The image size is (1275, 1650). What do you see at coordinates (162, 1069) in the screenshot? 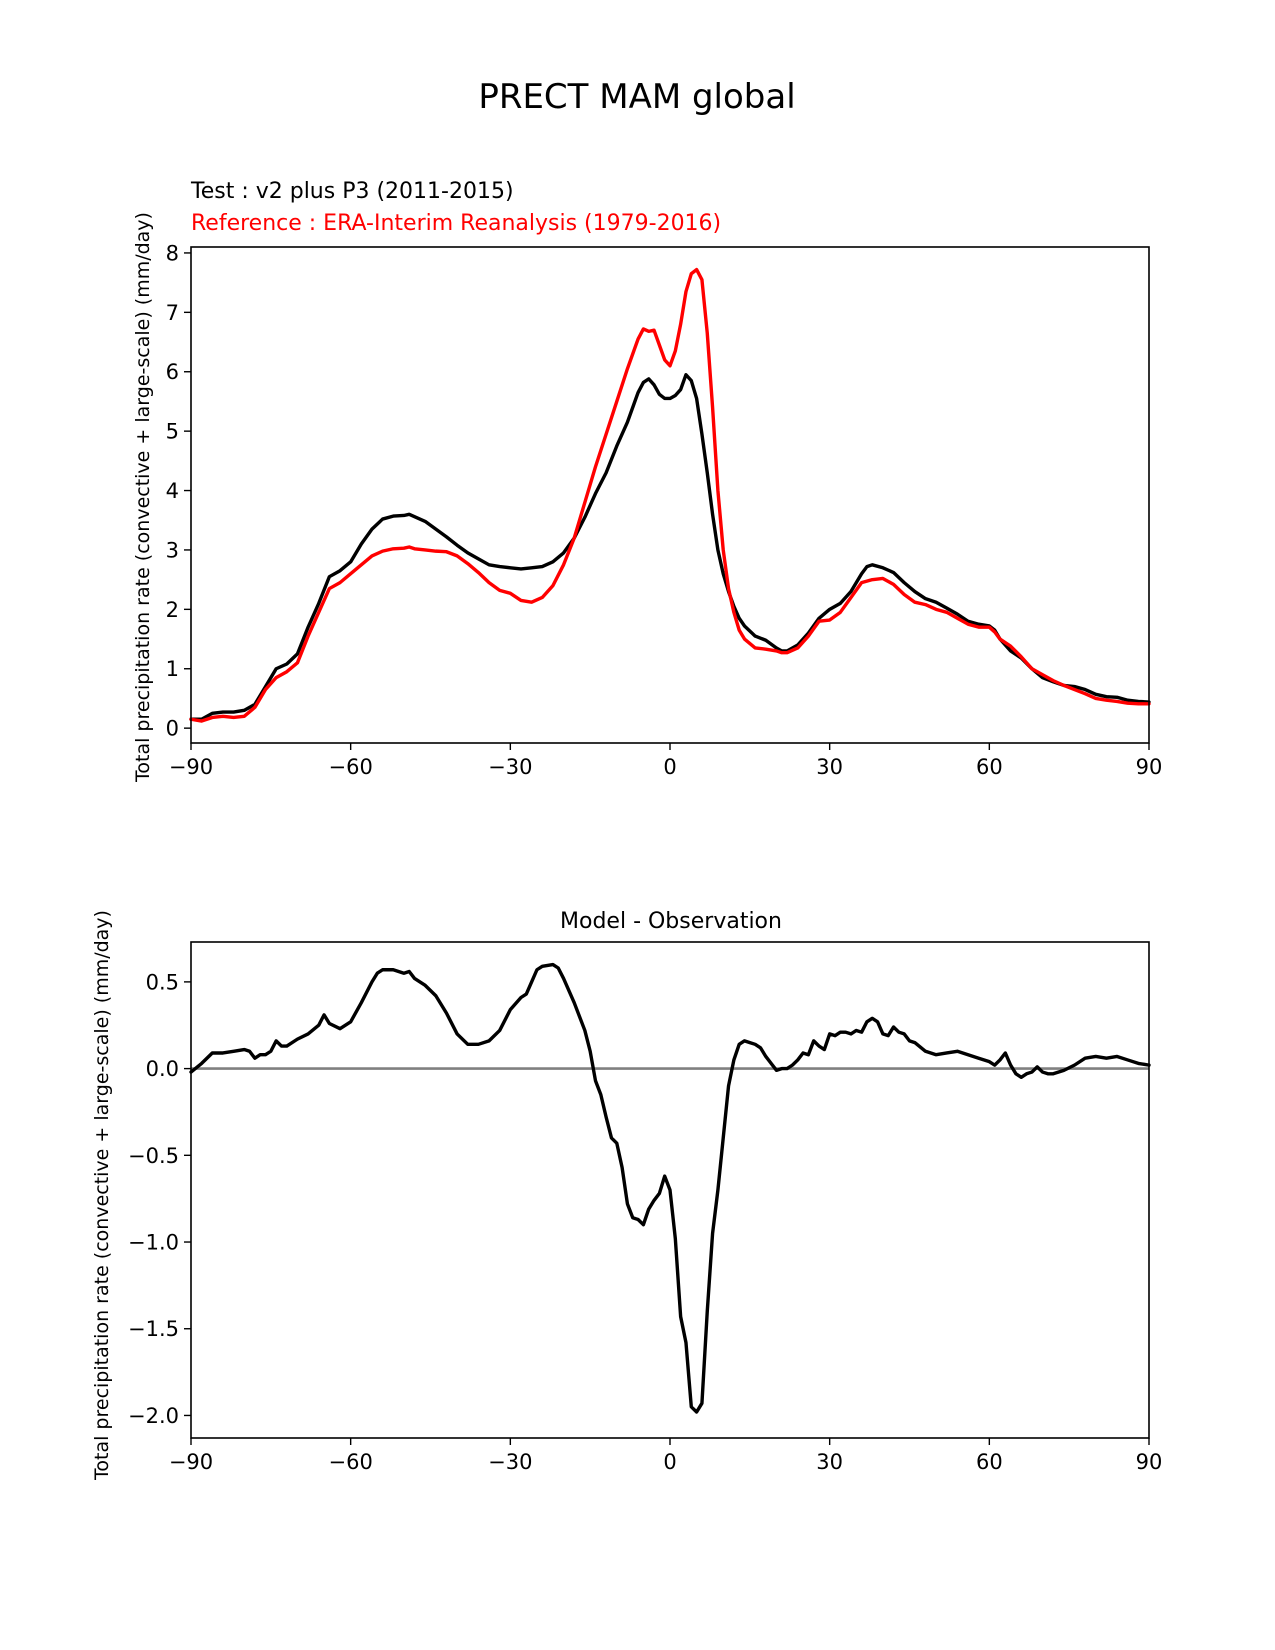
I see `bottom-ytick-label: 0.0` at bounding box center [162, 1069].